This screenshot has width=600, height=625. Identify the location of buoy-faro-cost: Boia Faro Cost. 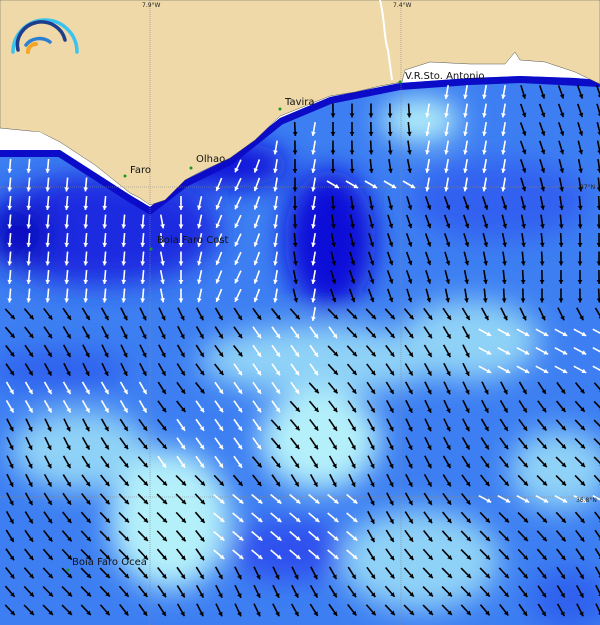
(193, 240).